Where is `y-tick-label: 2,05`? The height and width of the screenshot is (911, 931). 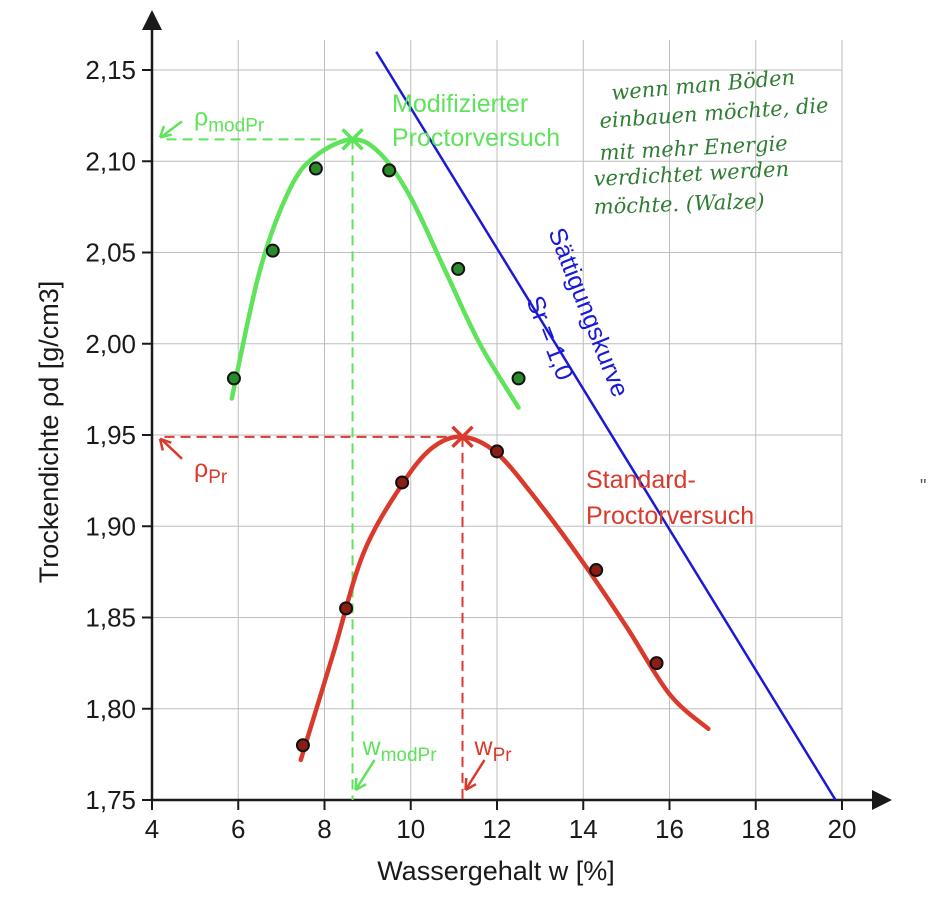
y-tick-label: 2,05 is located at coordinates (110, 253).